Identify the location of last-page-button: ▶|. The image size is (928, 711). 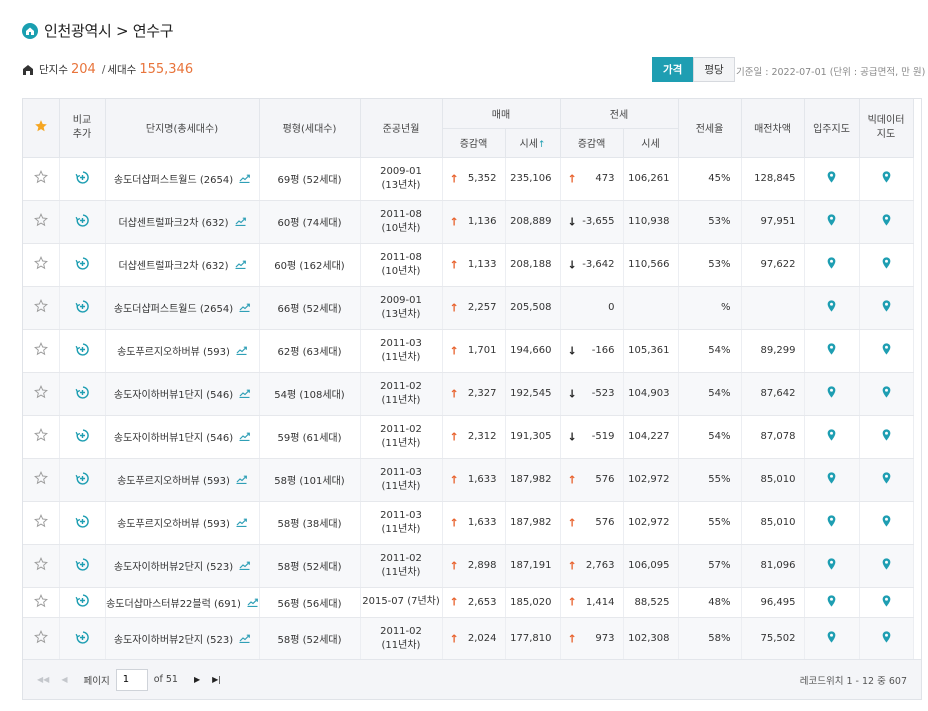
(216, 679).